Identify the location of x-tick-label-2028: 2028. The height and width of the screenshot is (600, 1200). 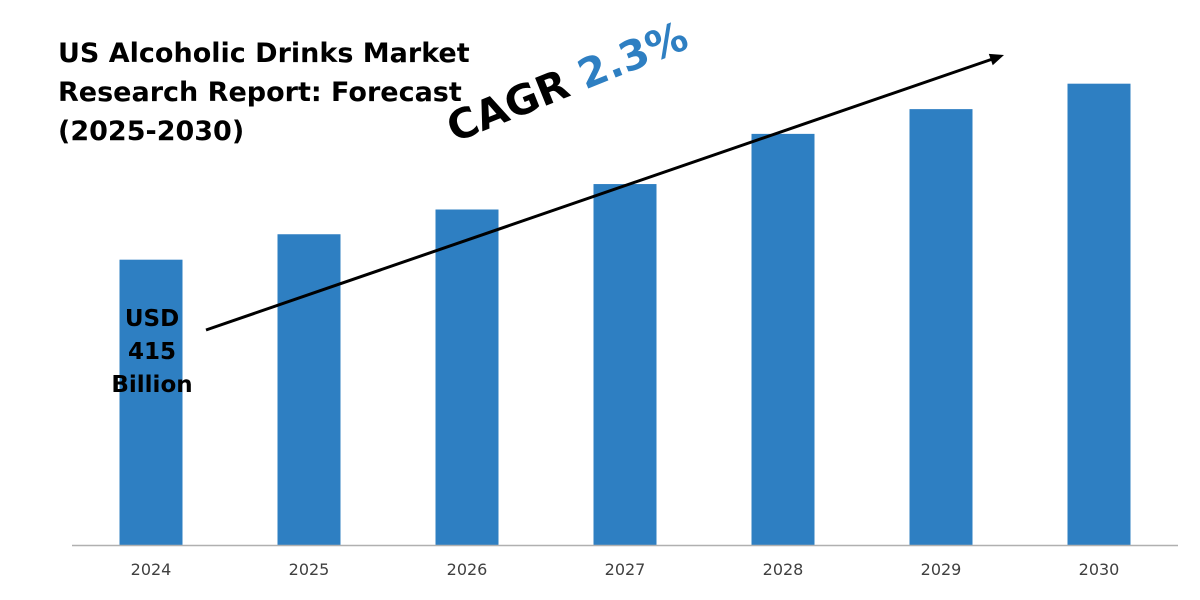
(783, 569).